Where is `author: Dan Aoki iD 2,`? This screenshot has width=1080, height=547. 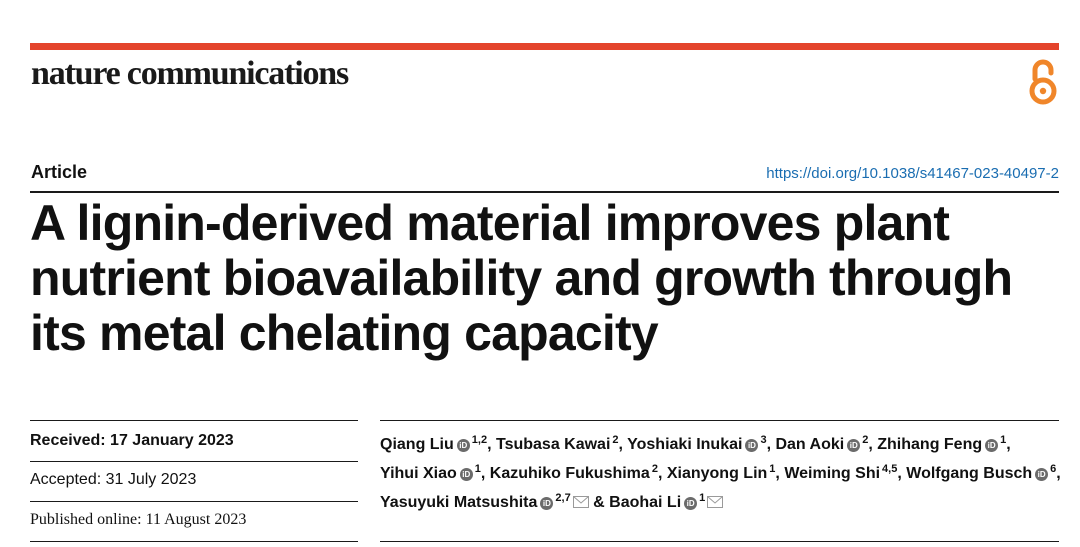 author: Dan Aoki iD 2, is located at coordinates (824, 443).